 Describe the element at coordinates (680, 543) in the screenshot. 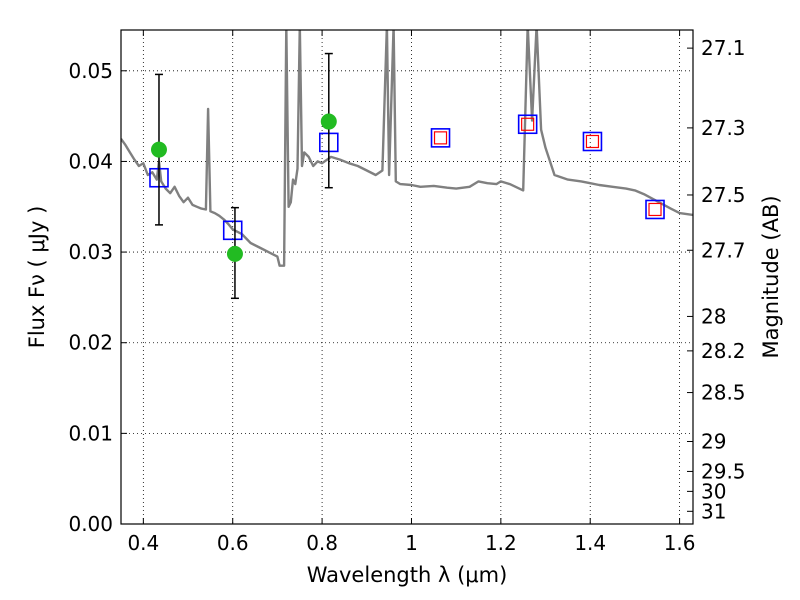

I see `x-tick-label: 1.6` at that location.